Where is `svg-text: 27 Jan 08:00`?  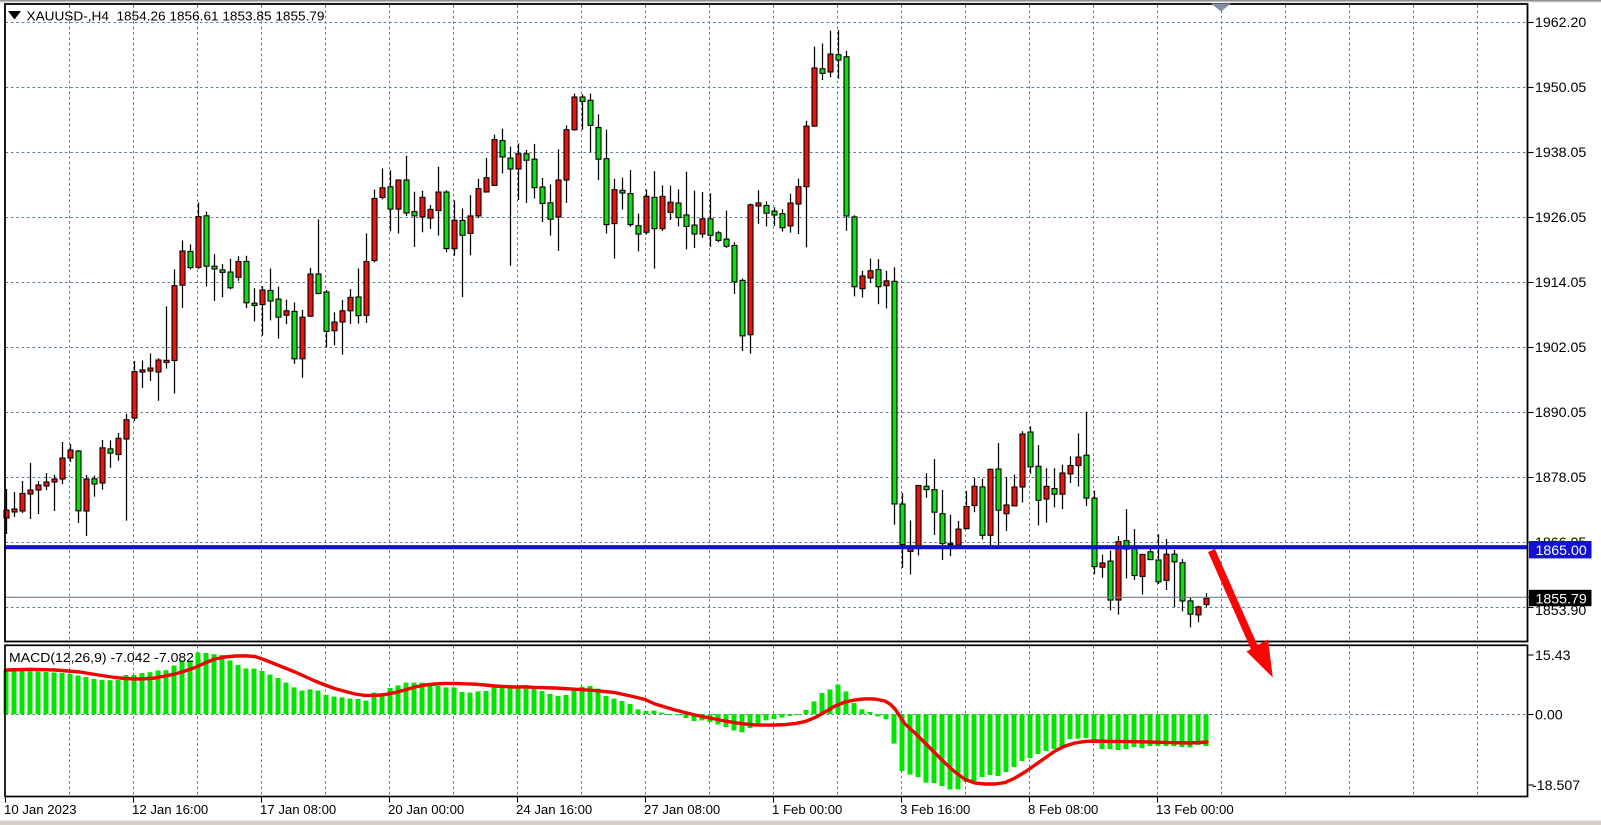
svg-text: 27 Jan 08:00 is located at coordinates (682, 809).